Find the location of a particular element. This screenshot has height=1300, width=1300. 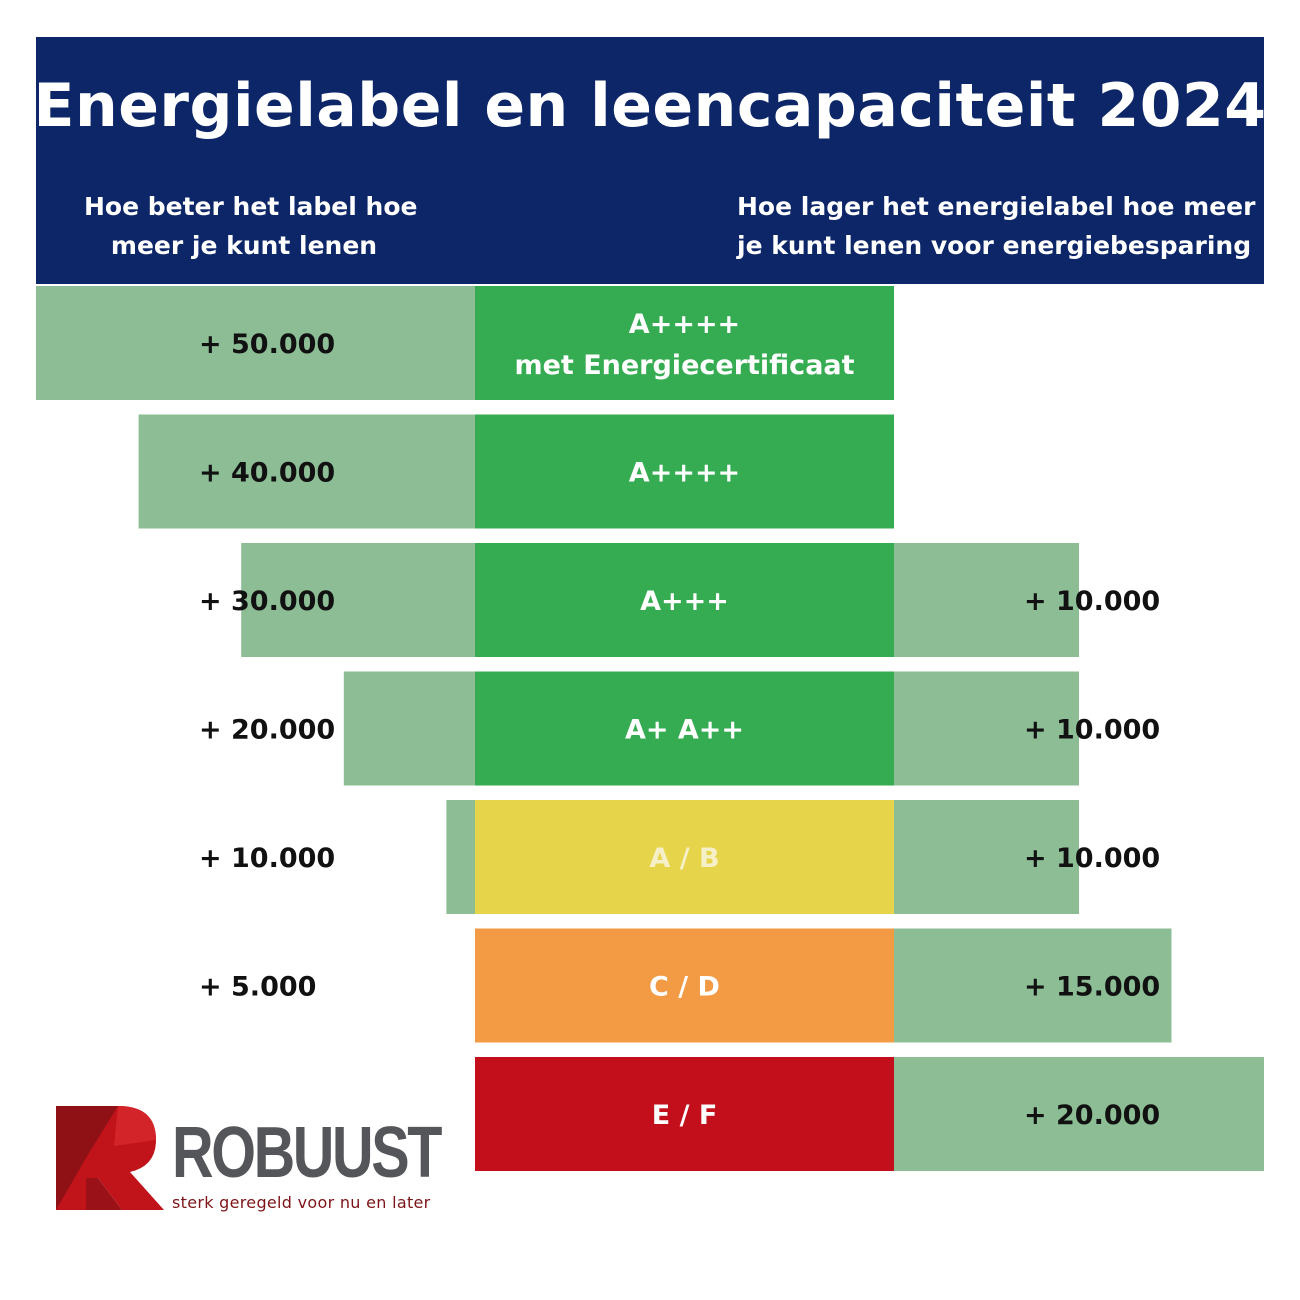

subtitle-left-line-2: meer je kunt lenen is located at coordinates (244, 245).